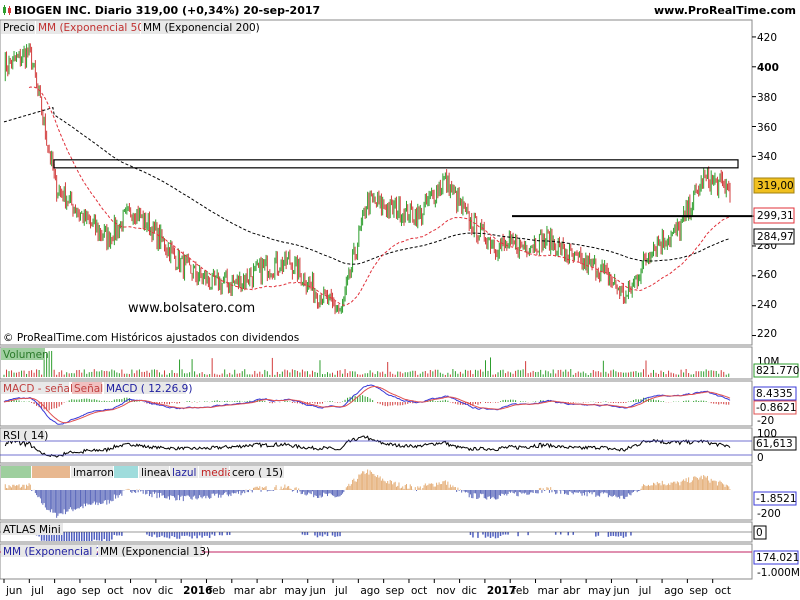  Describe the element at coordinates (776, 499) in the screenshot. I see `reg-value: -1.8521` at that location.